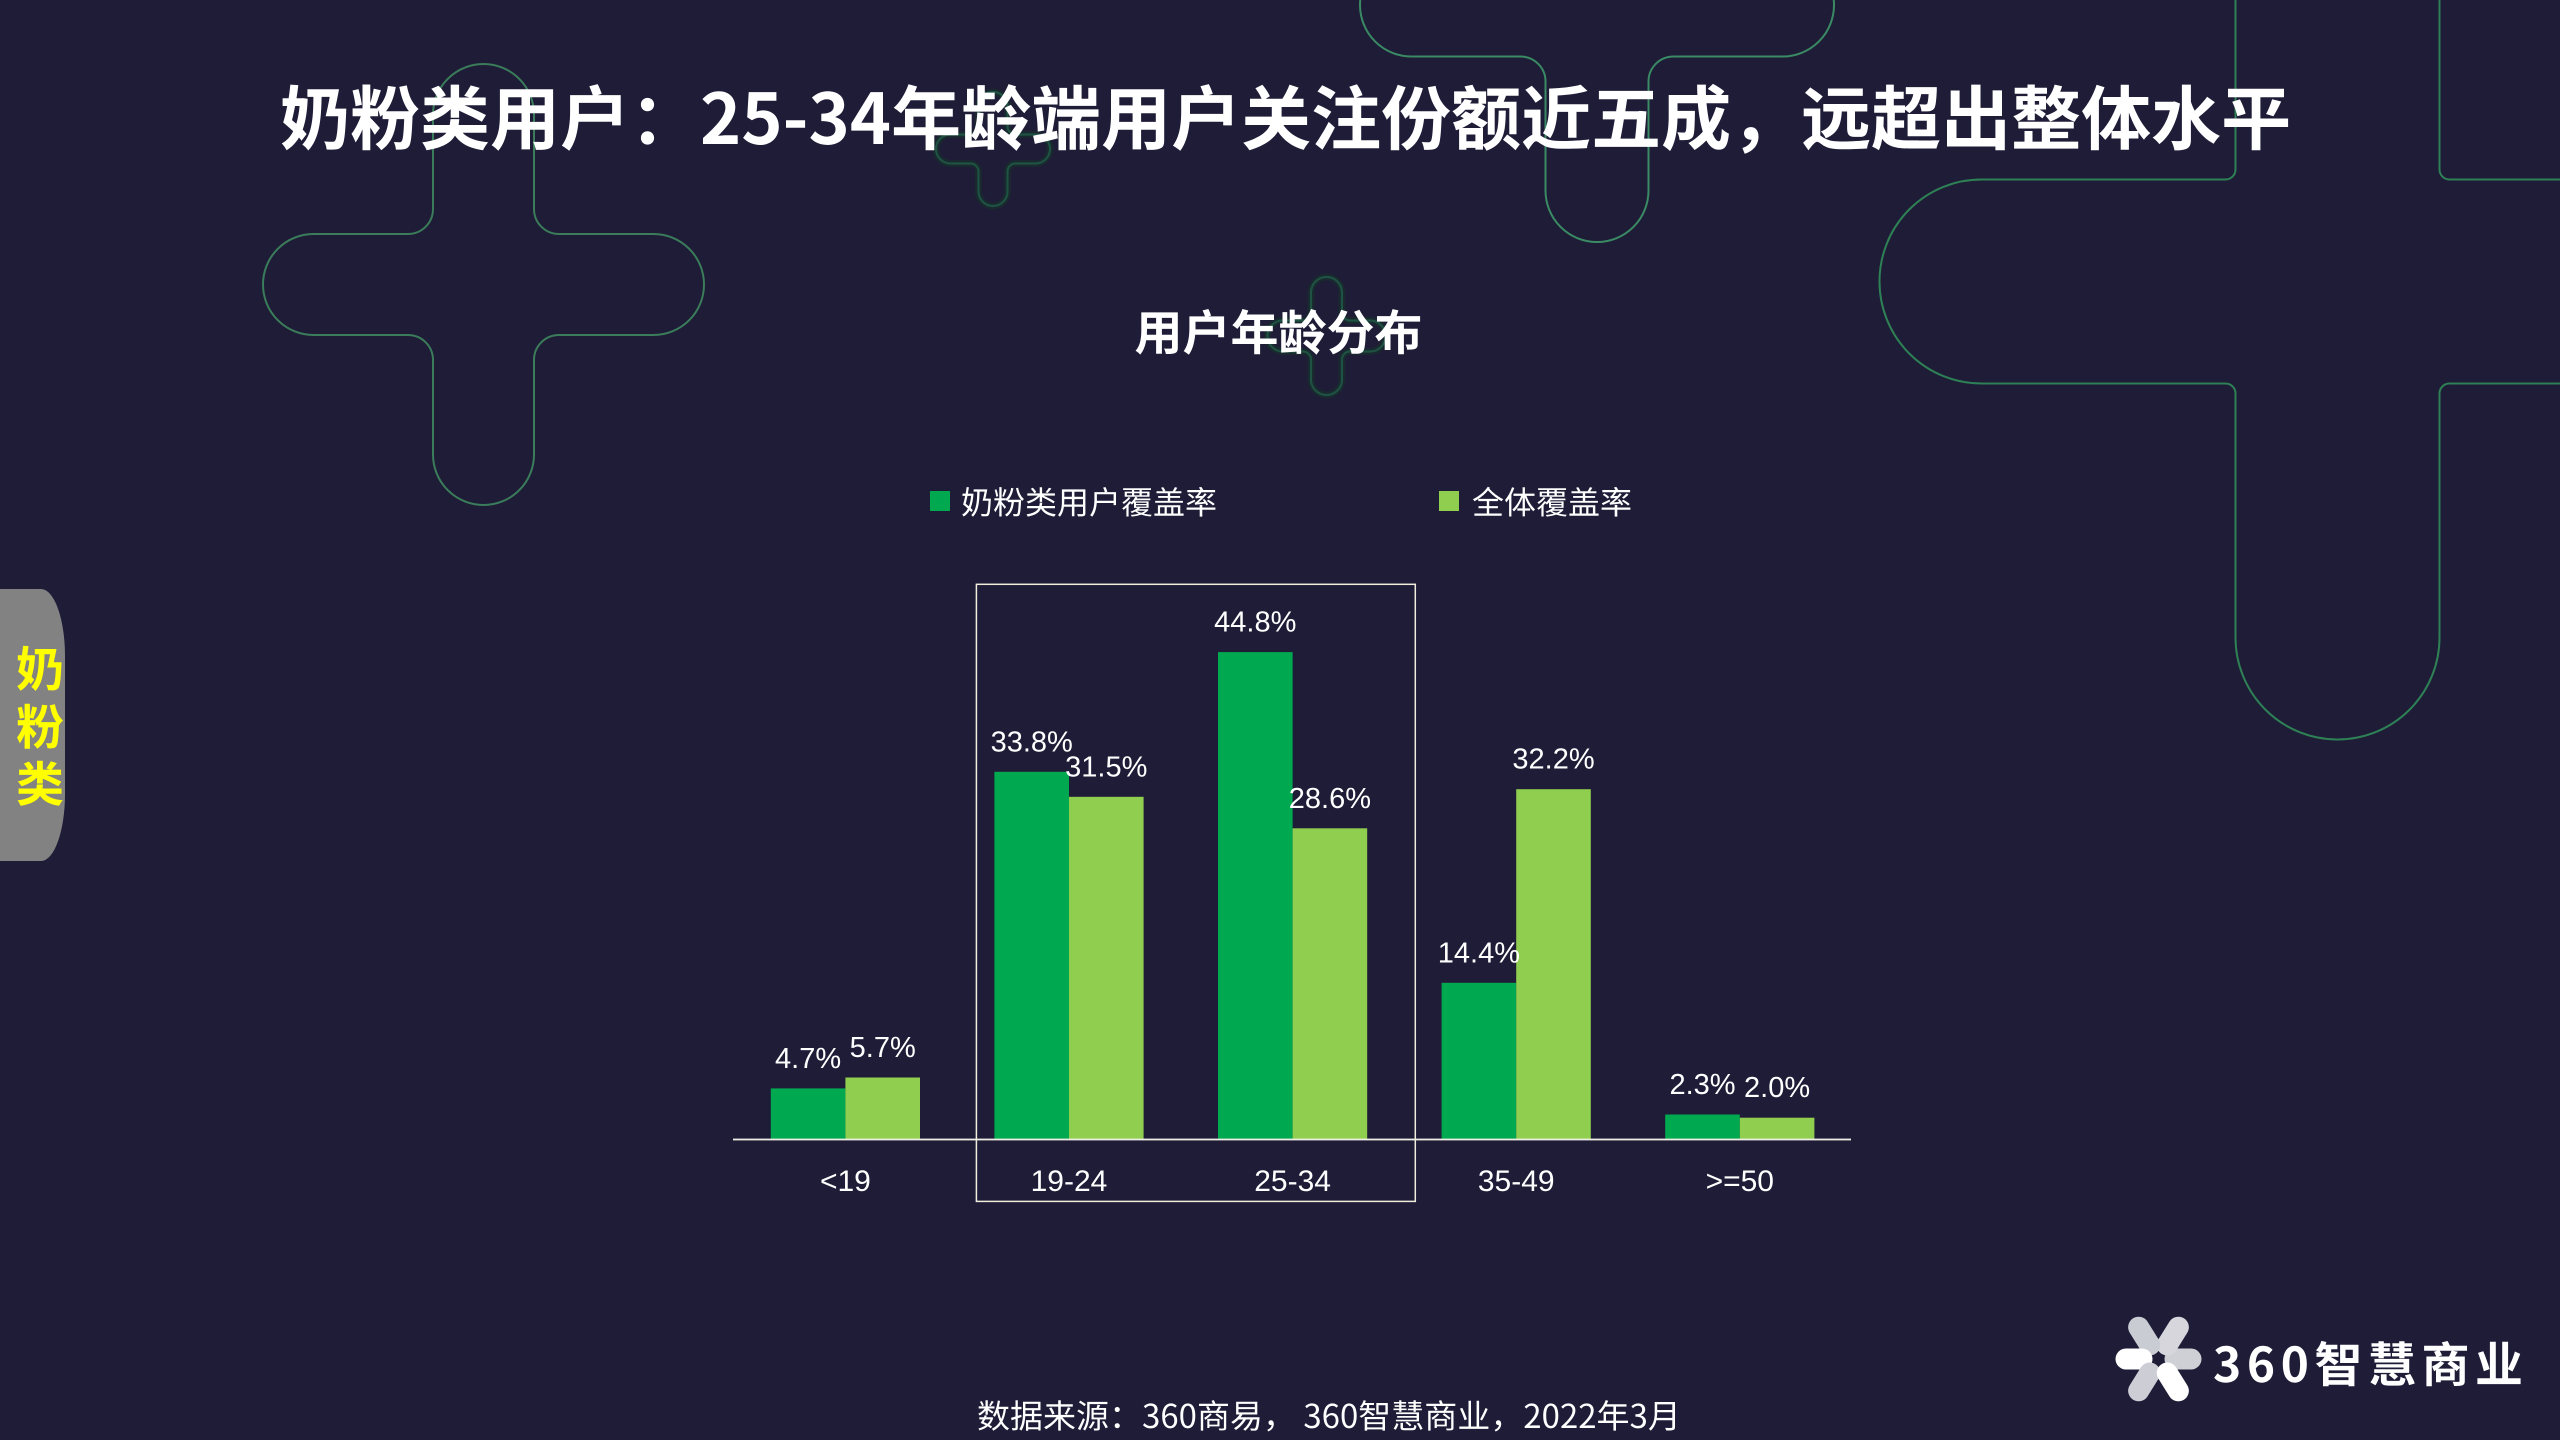  What do you see at coordinates (1777, 1088) in the screenshot?
I see `svg-text: 2.0%` at bounding box center [1777, 1088].